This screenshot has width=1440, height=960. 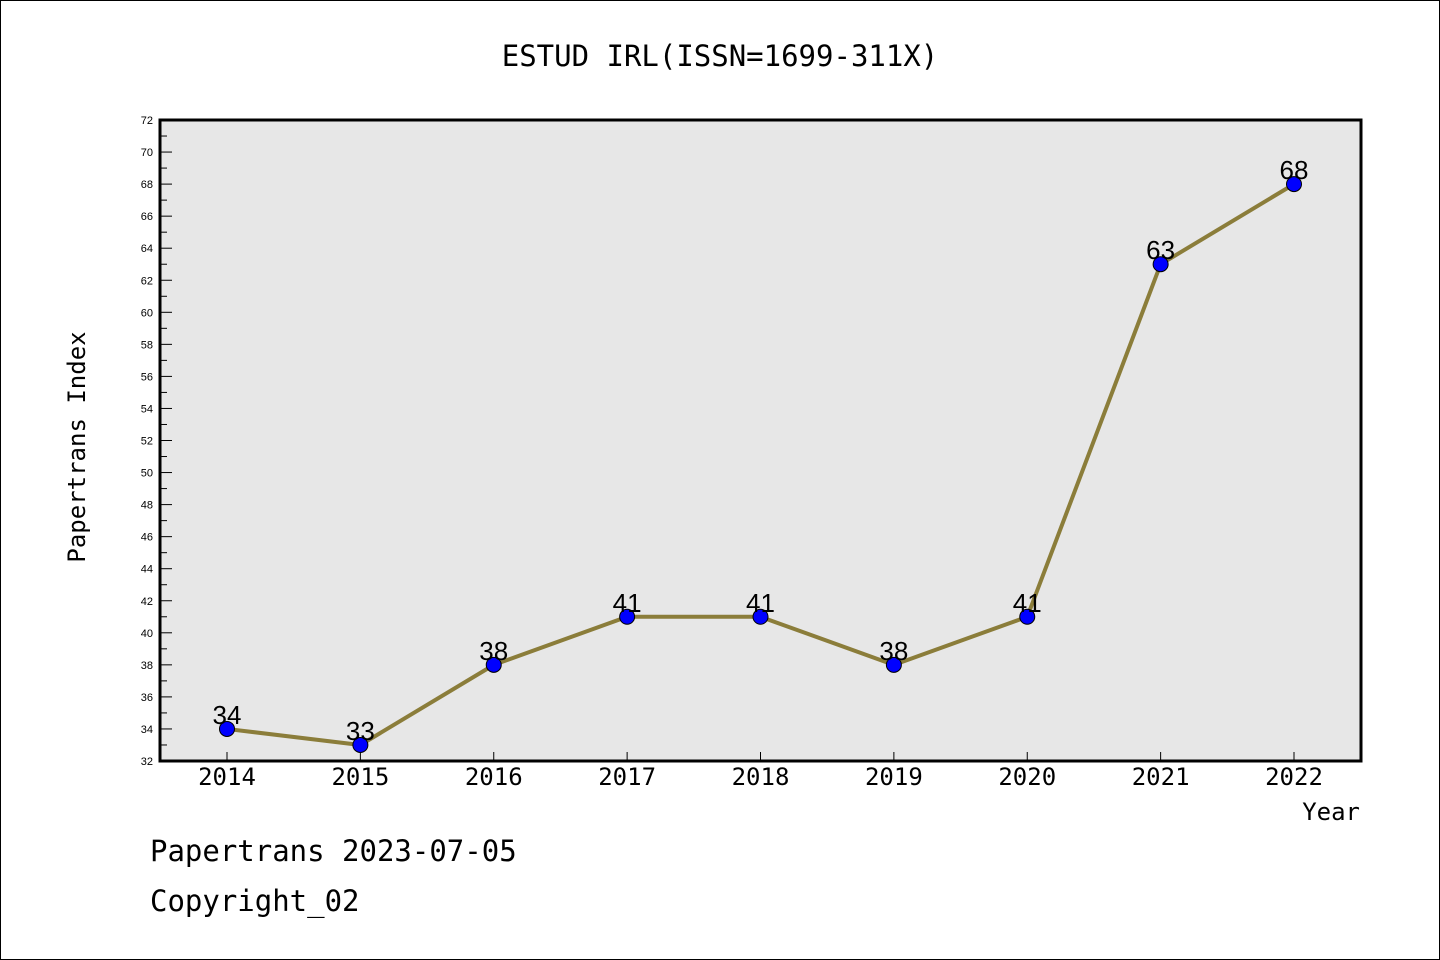 What do you see at coordinates (147, 634) in the screenshot?
I see `y-tick-label: 40` at bounding box center [147, 634].